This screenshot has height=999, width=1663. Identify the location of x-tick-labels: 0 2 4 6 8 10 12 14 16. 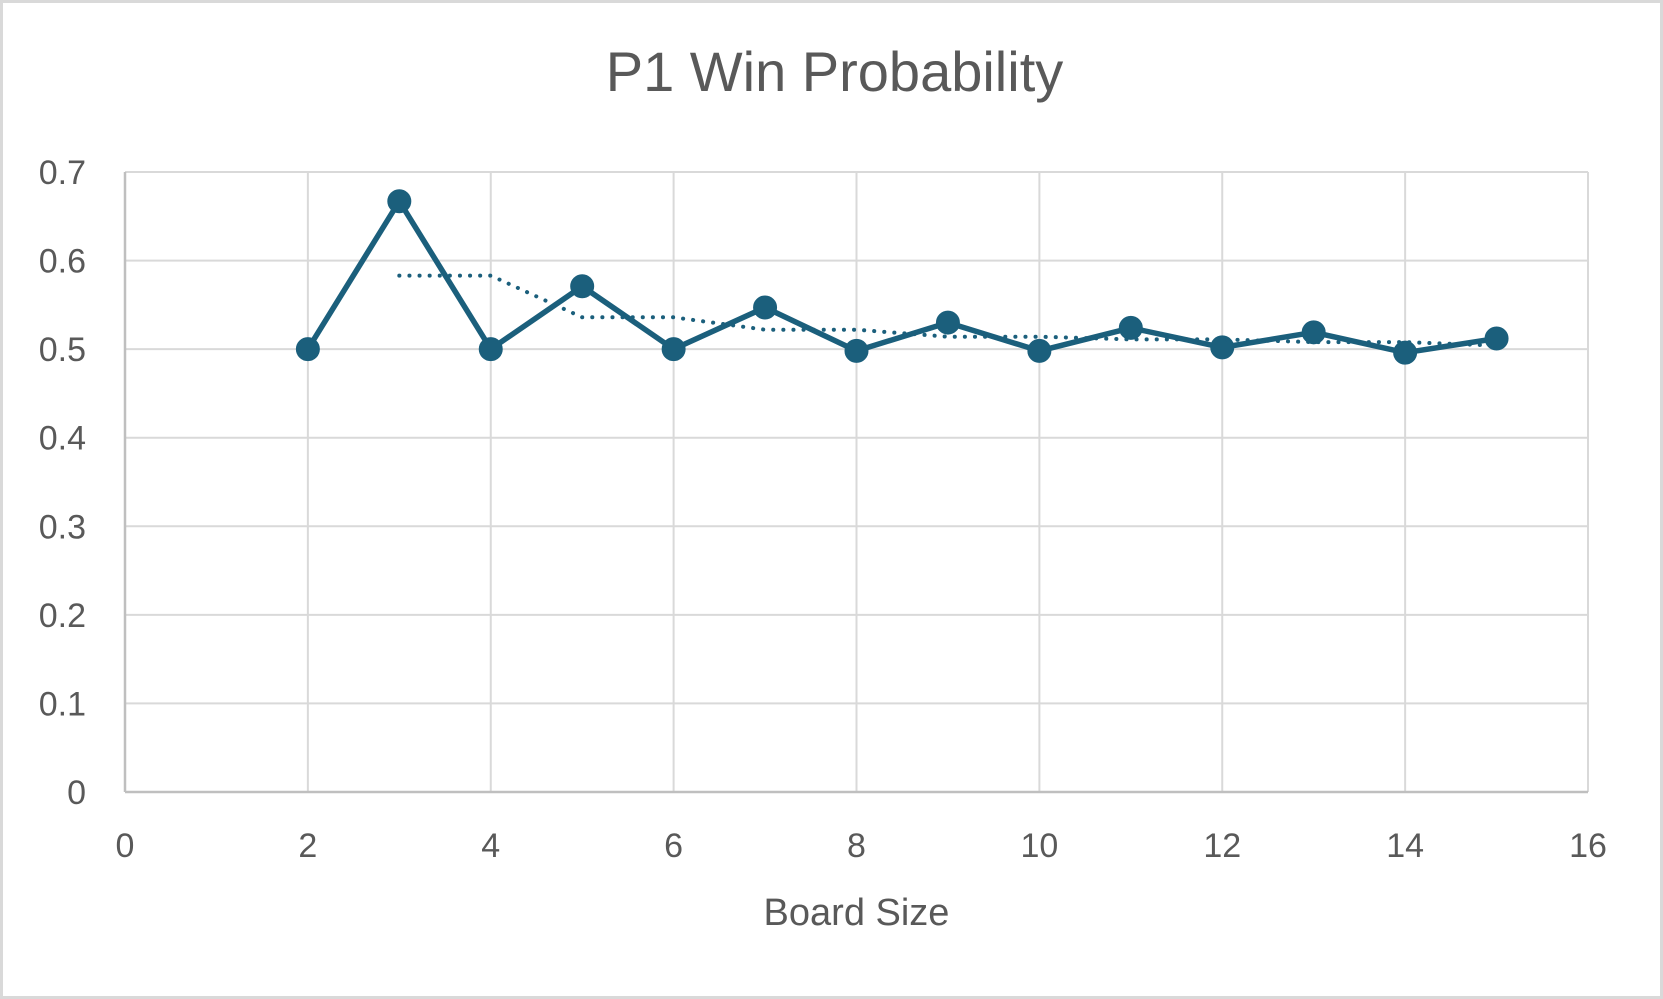
(861, 846).